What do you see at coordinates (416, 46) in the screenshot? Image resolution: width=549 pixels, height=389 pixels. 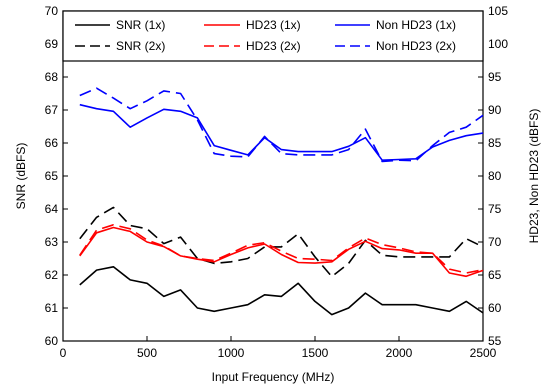 I see `legend-label-nonhd23-2x: Non HD23 (2x)` at bounding box center [416, 46].